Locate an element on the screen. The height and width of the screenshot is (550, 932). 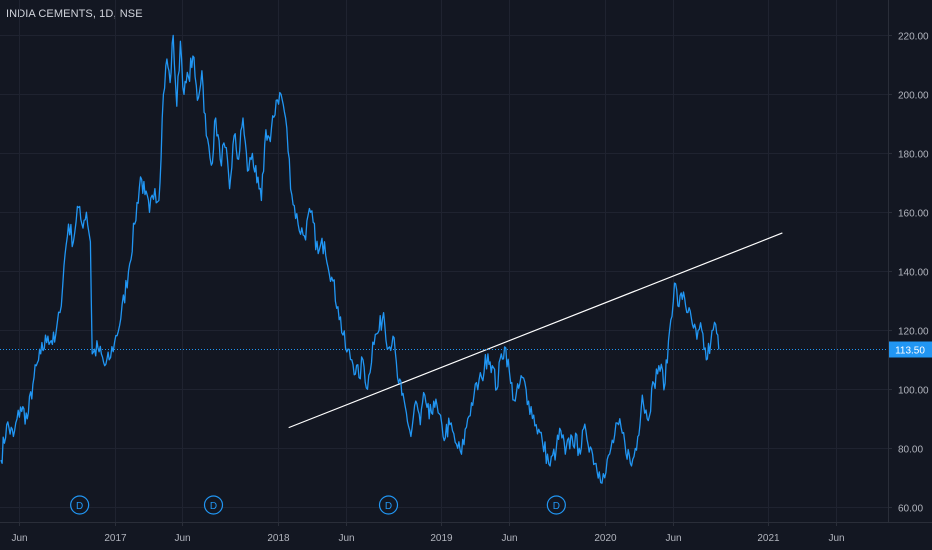
price-tick-label: 140.00 is located at coordinates (913, 273).